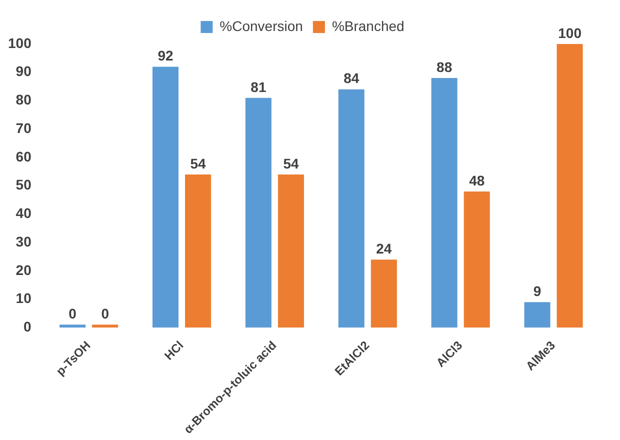 The width and height of the screenshot is (620, 440). What do you see at coordinates (24, 241) in the screenshot?
I see `y-tick-label: 30` at bounding box center [24, 241].